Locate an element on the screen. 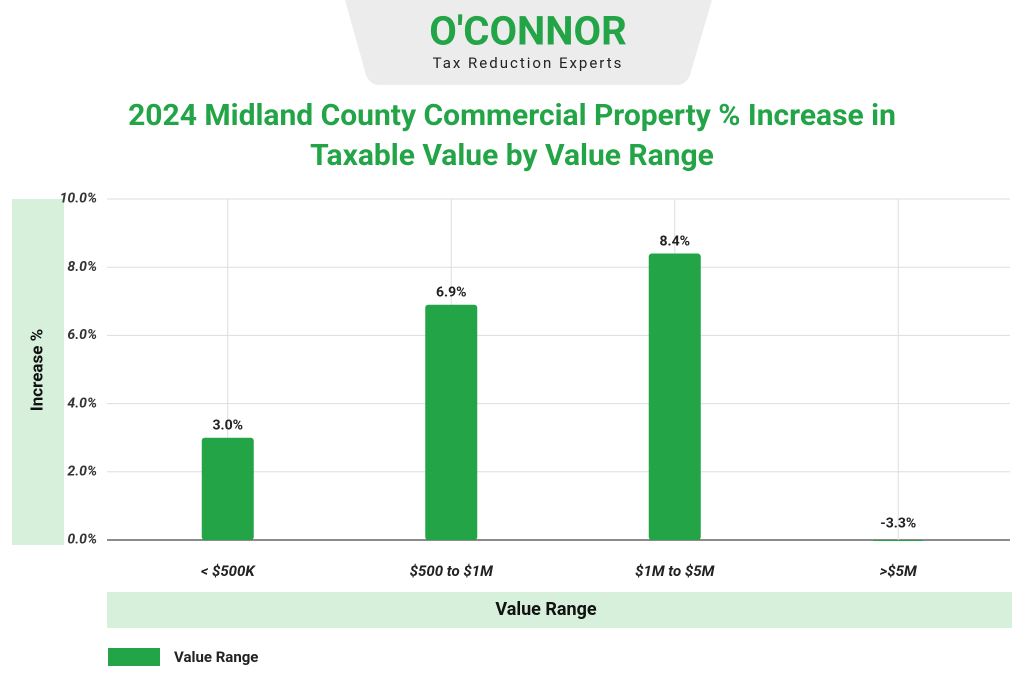 The width and height of the screenshot is (1024, 684). x-label-bg is located at coordinates (559, 610).